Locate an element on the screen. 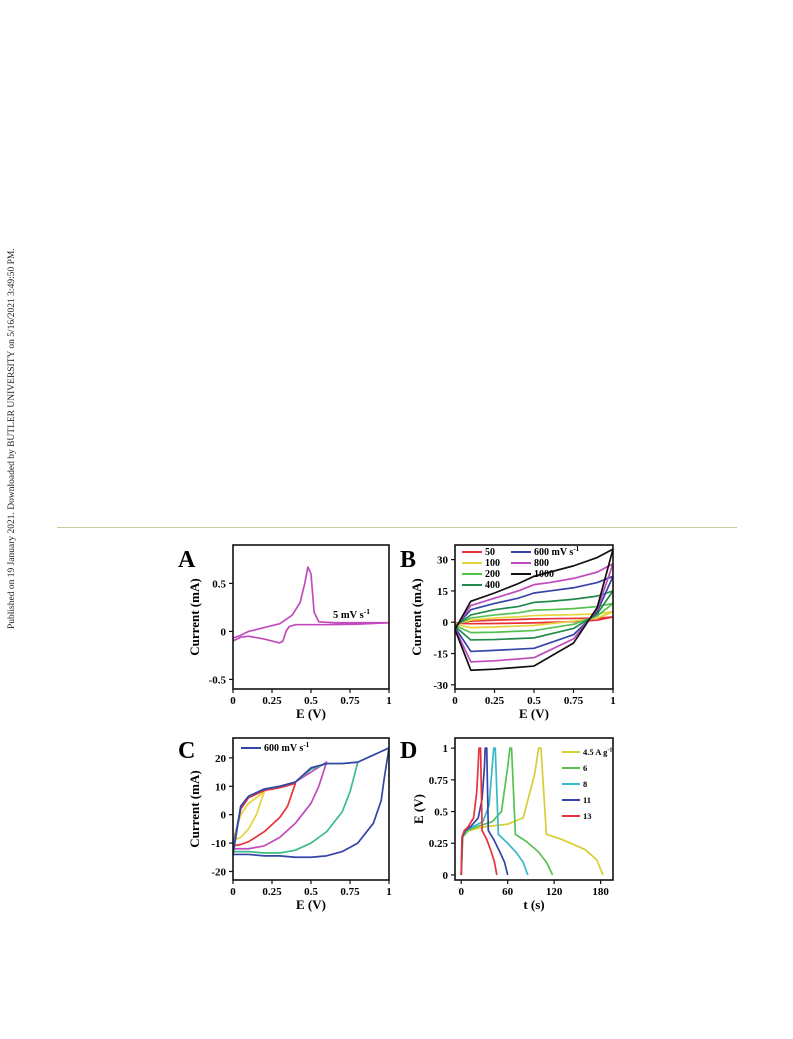 The image size is (793, 1039). y-tick-label: 30 is located at coordinates (443, 561).